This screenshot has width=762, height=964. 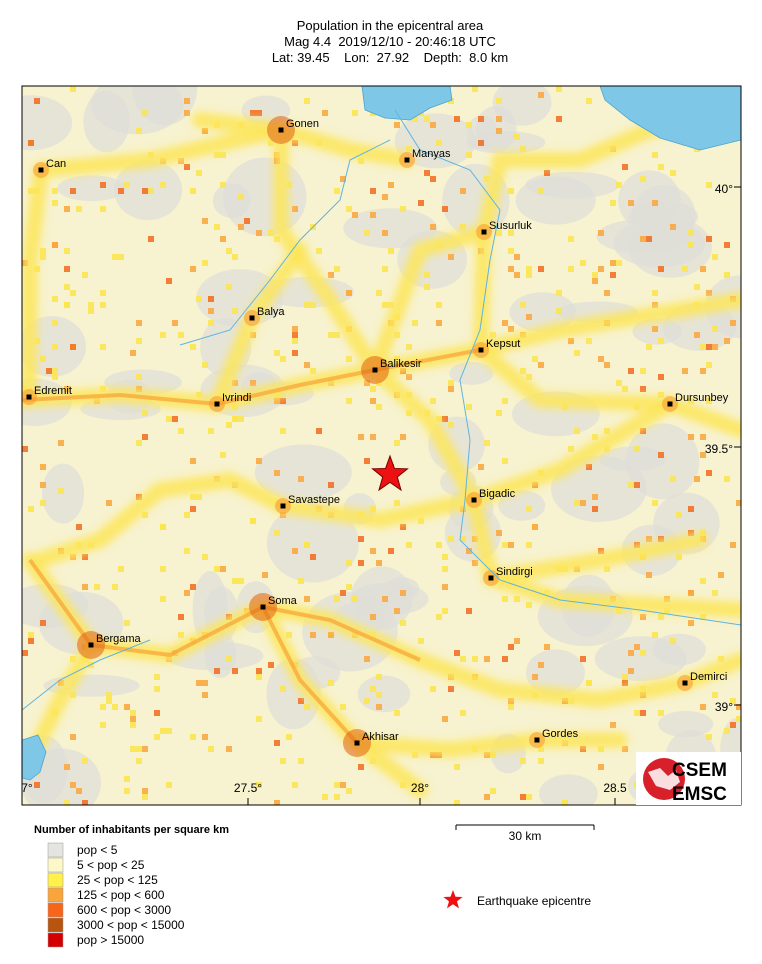 I want to click on legend-swatch, so click(x=55, y=895).